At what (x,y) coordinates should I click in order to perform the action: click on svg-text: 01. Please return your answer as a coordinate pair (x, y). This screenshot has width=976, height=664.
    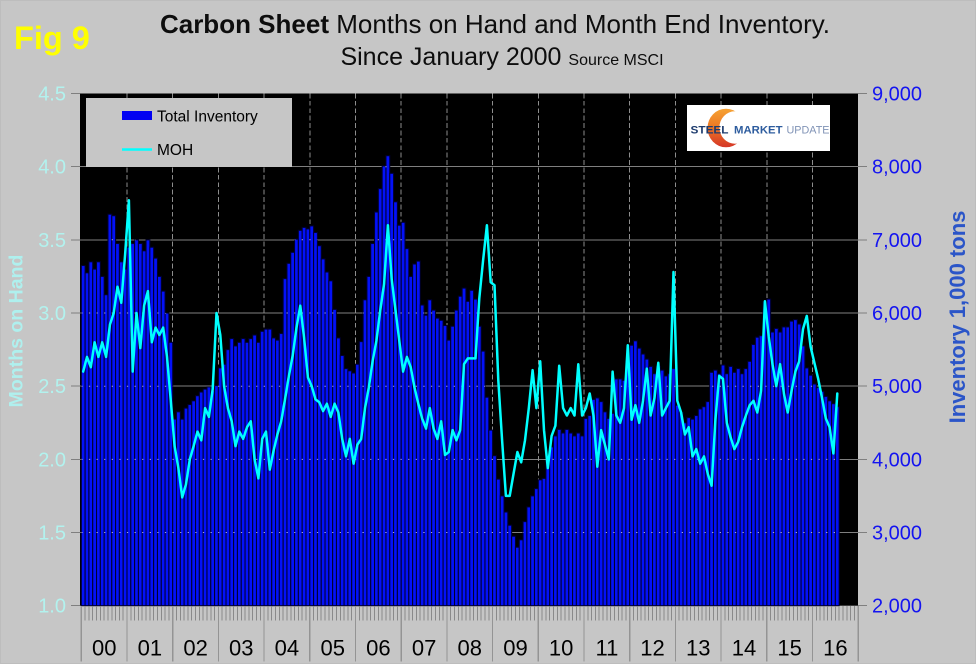
    Looking at the image, I should click on (150, 648).